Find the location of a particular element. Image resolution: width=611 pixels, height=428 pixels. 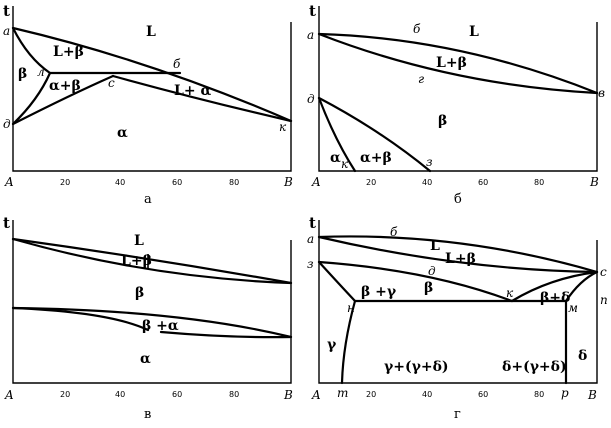

panel-d-region-L: L is located at coordinates (435, 246).